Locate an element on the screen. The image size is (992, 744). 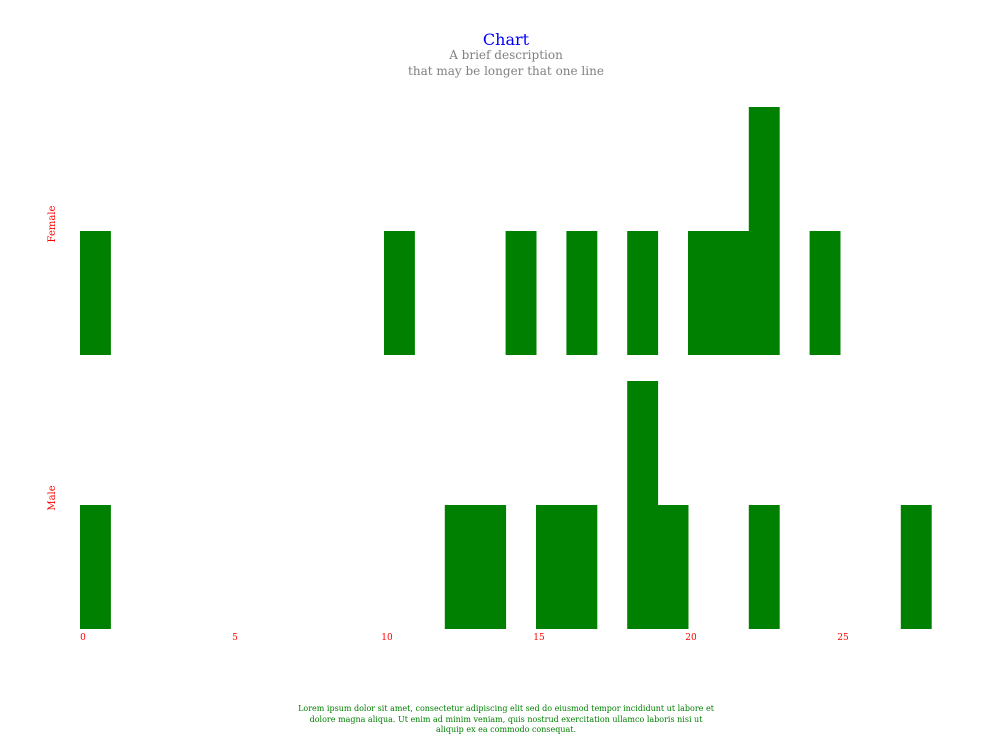
subtitle-line-1: A brief description is located at coordinates (506, 55).